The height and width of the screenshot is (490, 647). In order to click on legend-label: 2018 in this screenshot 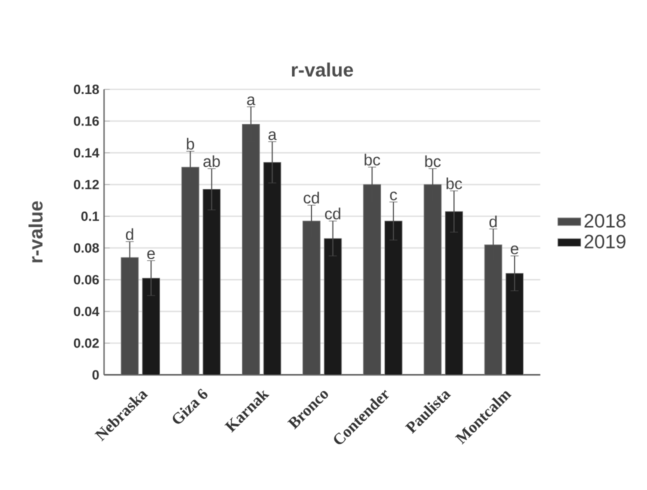, I will do `click(605, 221)`.